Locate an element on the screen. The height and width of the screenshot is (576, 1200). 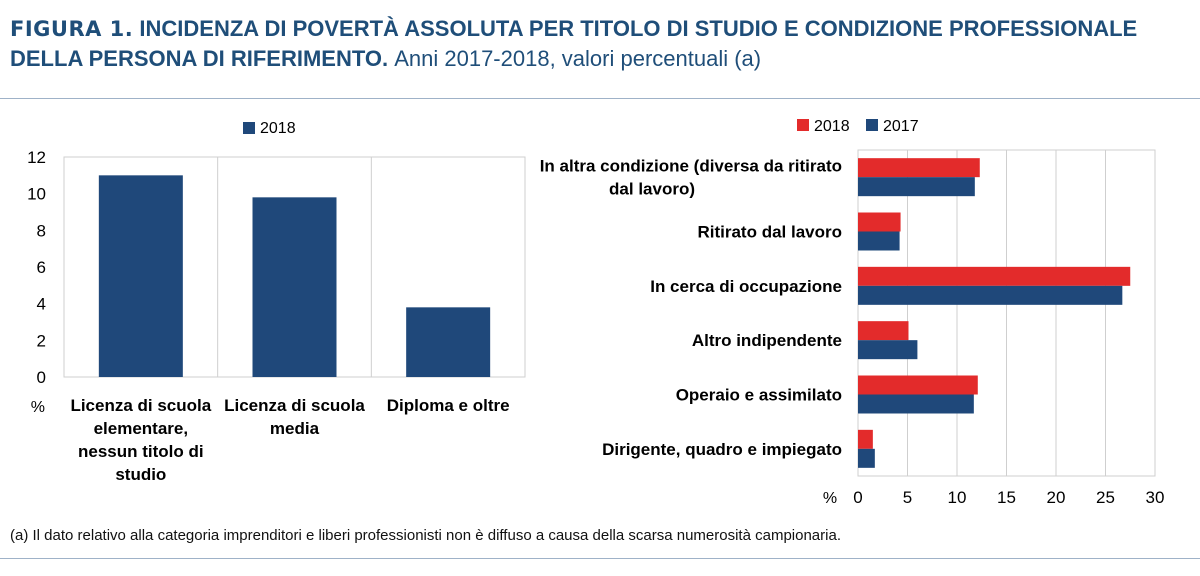
category-label: nessun titolo di is located at coordinates (141, 451).